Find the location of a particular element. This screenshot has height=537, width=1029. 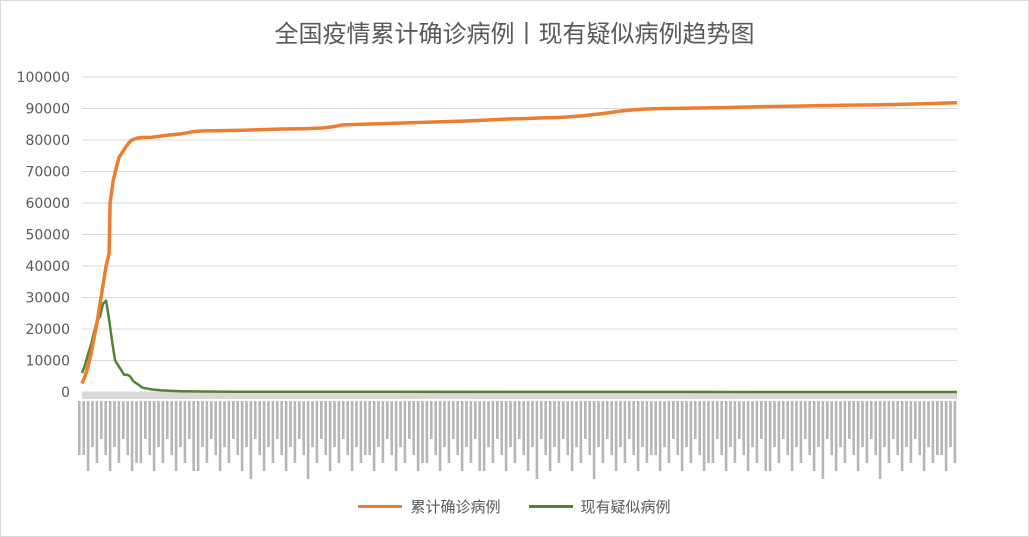

y-tick-label: 50000 is located at coordinates (47, 236).